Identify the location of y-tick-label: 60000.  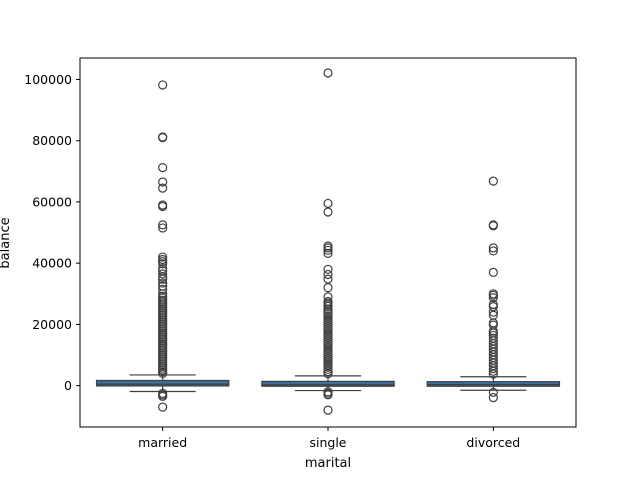
(52, 201).